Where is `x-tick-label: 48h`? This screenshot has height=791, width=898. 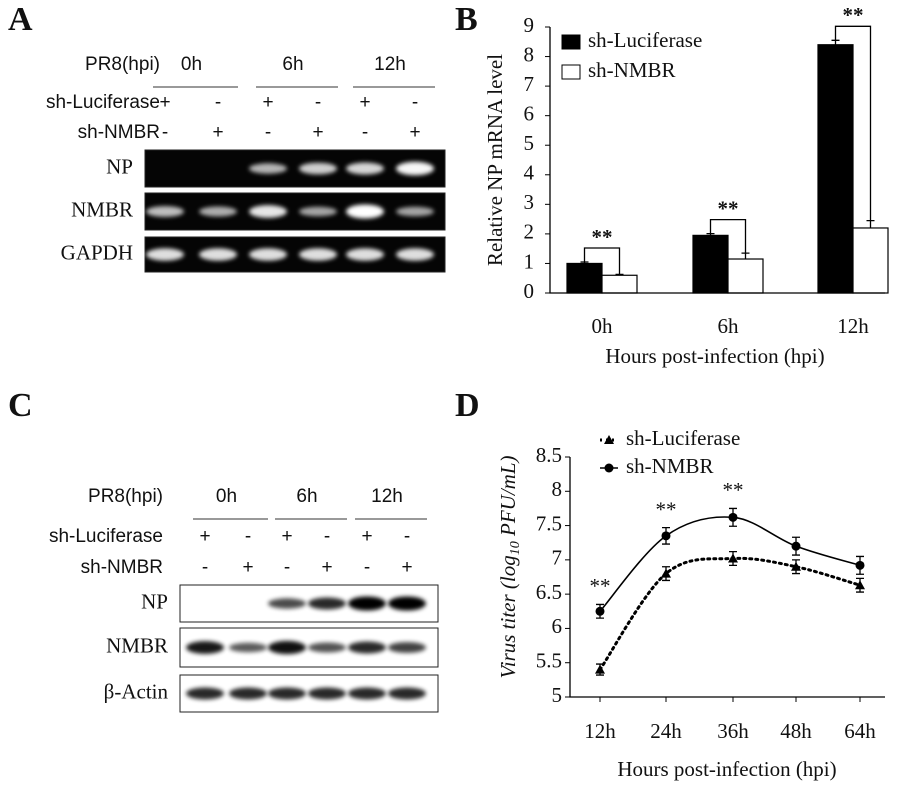
x-tick-label: 48h is located at coordinates (796, 731).